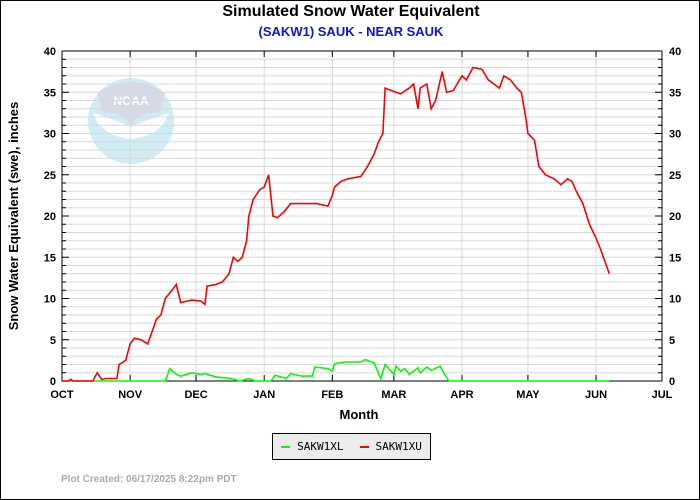  I want to click on y-tick-label: 35, so click(50, 93).